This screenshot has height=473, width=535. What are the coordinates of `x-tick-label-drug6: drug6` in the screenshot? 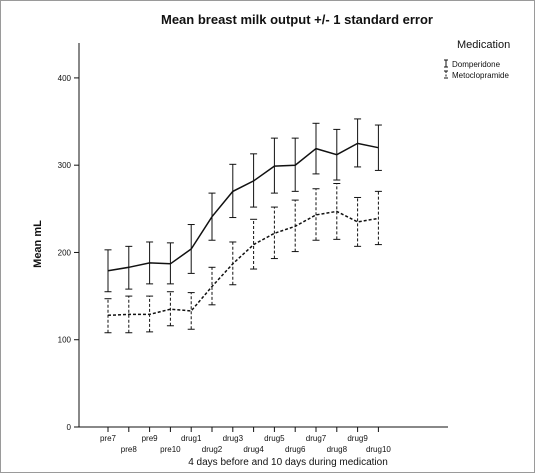 It's located at (295, 449).